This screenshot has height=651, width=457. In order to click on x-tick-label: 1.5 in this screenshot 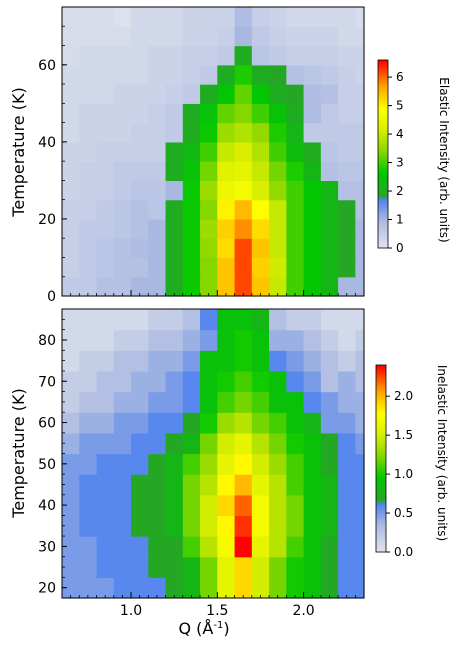, I will do `click(217, 611)`.